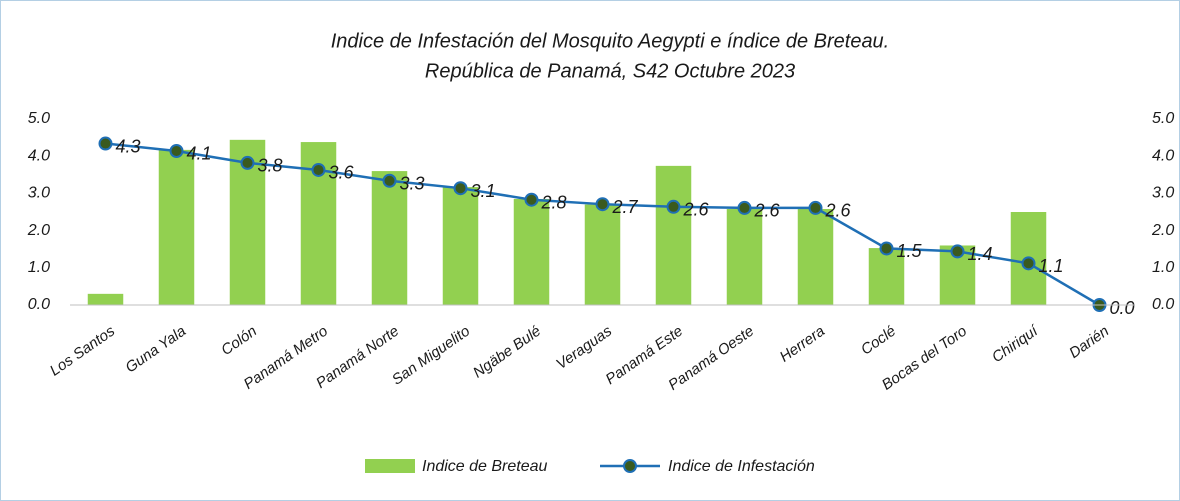 Image resolution: width=1180 pixels, height=501 pixels. Describe the element at coordinates (630, 466) in the screenshot. I see `legend-marker` at that location.